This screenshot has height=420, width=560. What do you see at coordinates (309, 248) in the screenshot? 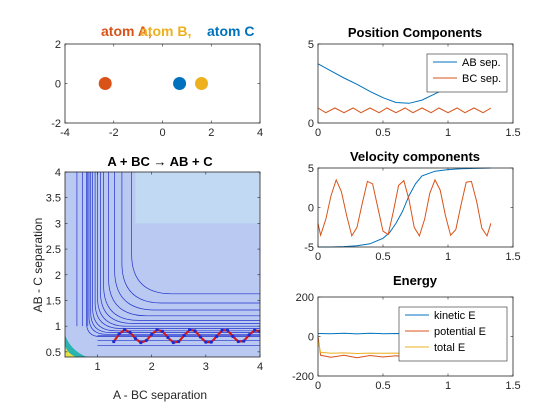
I see `velocity-ytick-label: -5` at bounding box center [309, 248].